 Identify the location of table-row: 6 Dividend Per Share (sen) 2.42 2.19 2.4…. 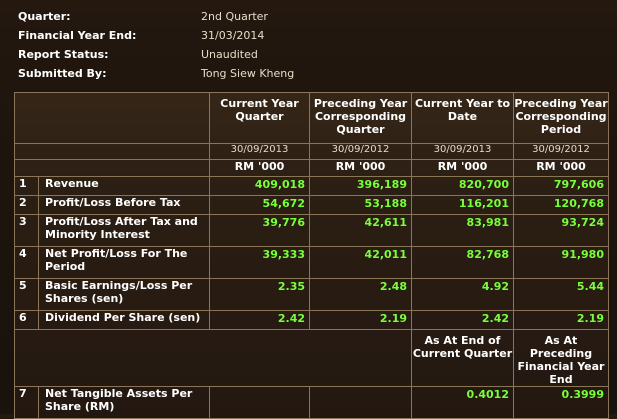
(311, 320).